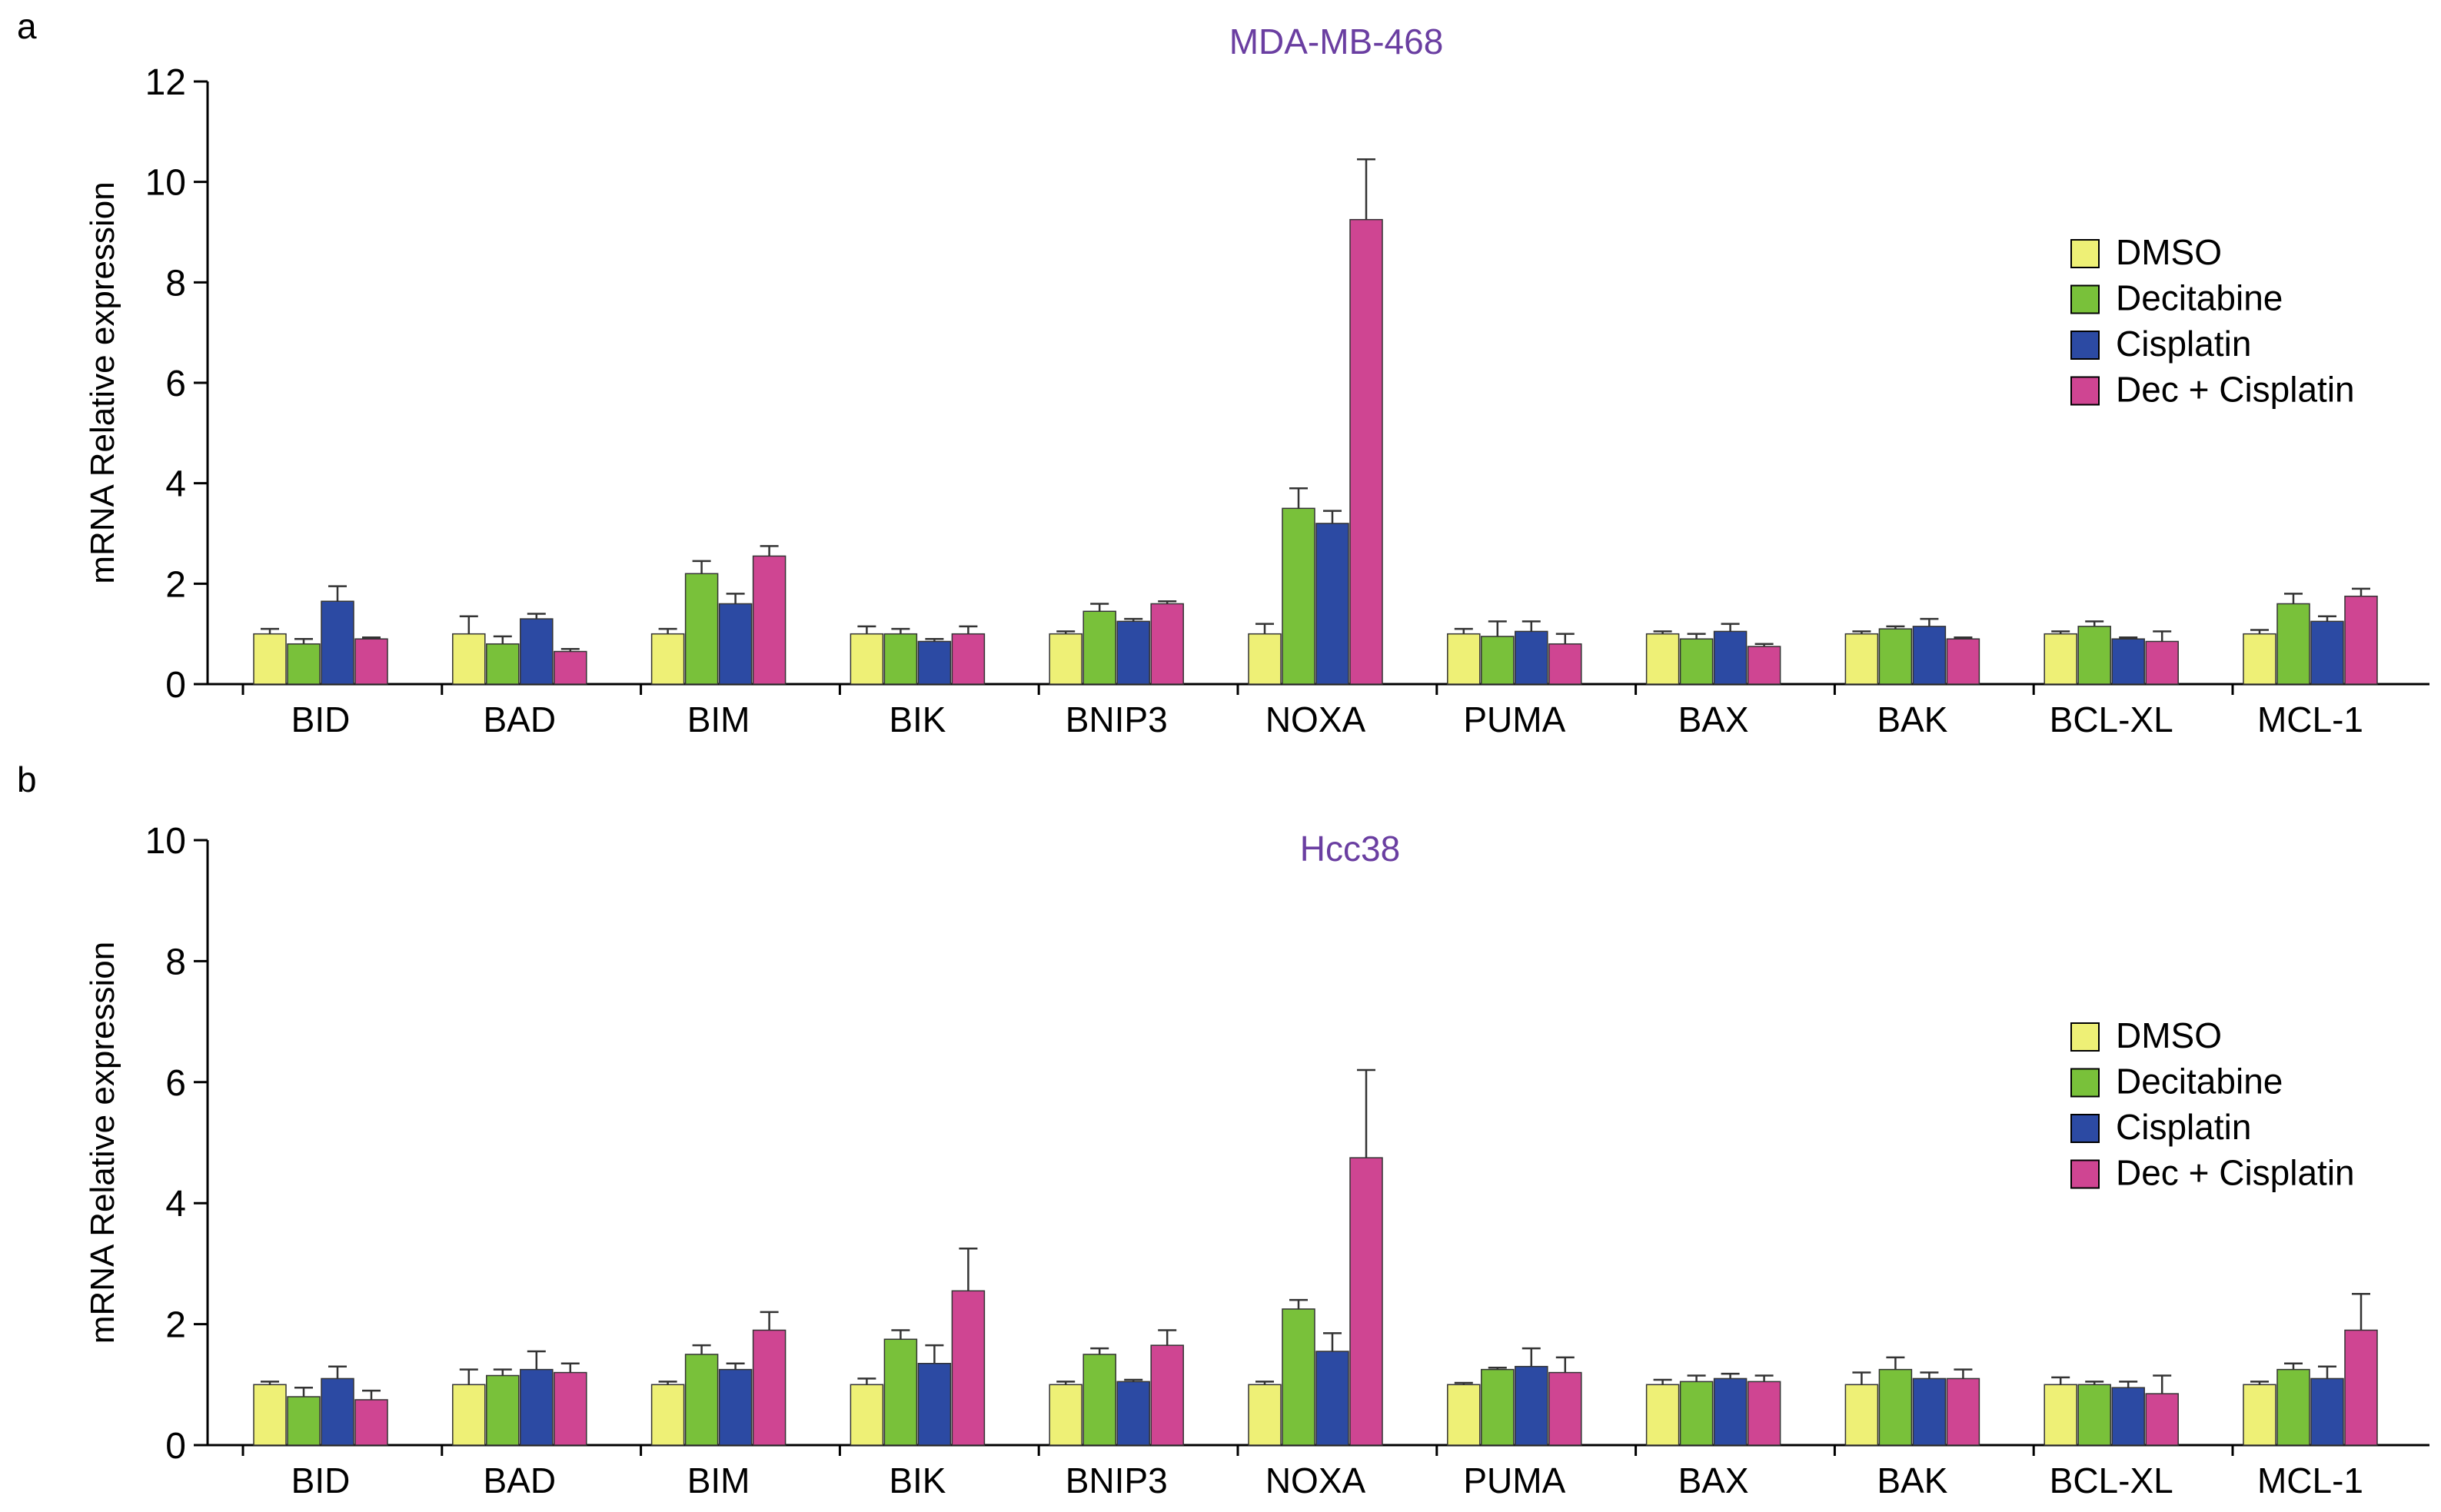 The width and height of the screenshot is (2441, 1512). Describe the element at coordinates (1117, 719) in the screenshot. I see `x-tick-label: BNIP3` at that location.